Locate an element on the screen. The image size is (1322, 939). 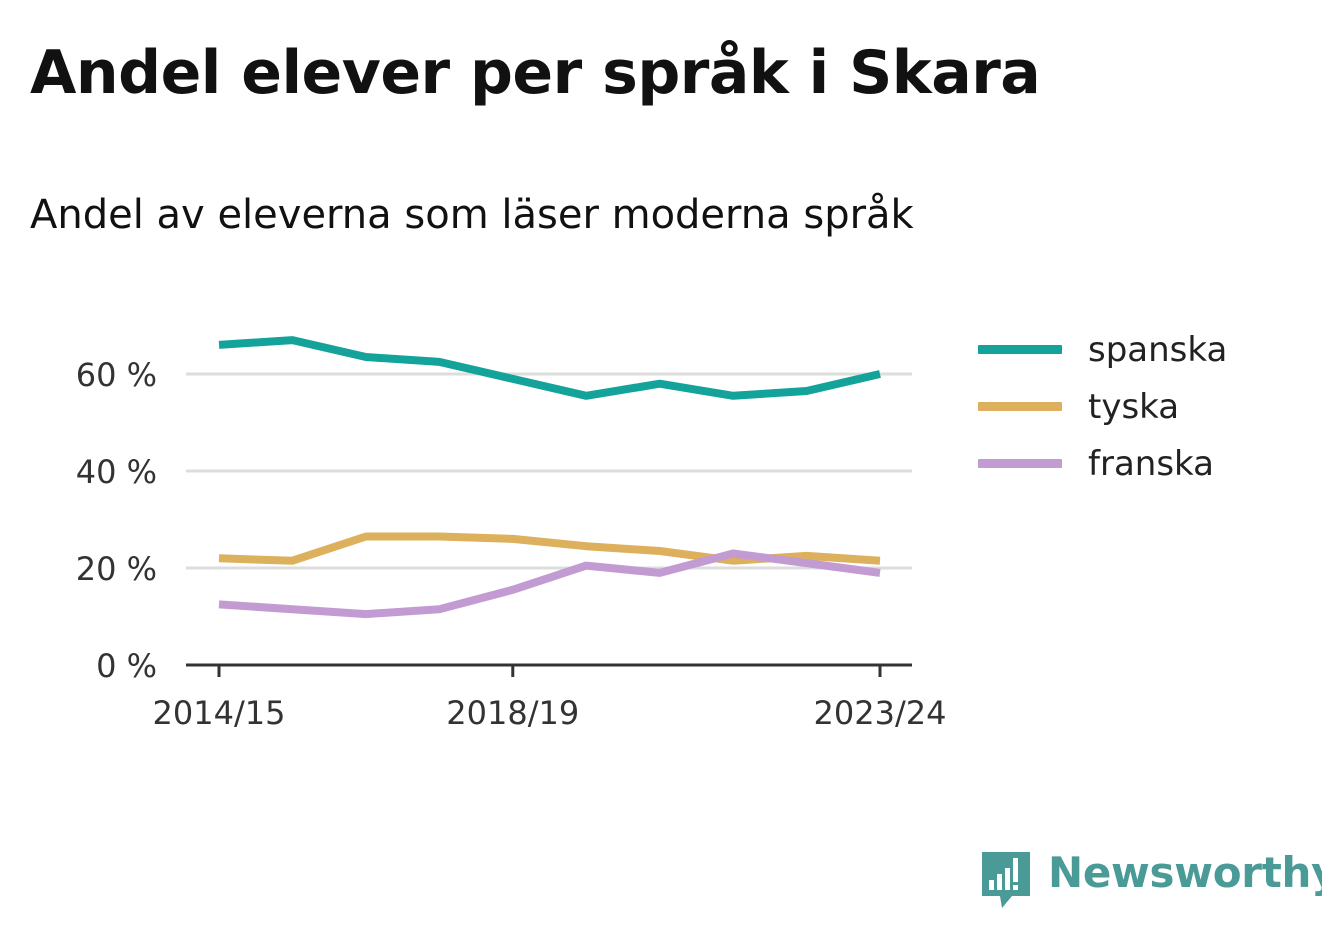
legend-item-tyska: tyska is located at coordinates (1128, 407).